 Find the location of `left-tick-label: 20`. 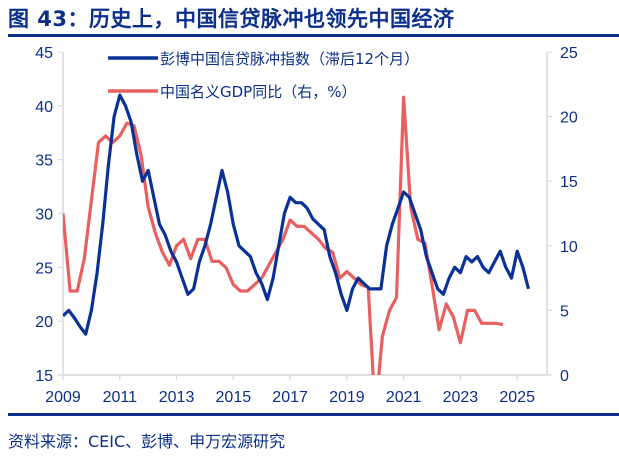

left-tick-label: 20 is located at coordinates (44, 322).